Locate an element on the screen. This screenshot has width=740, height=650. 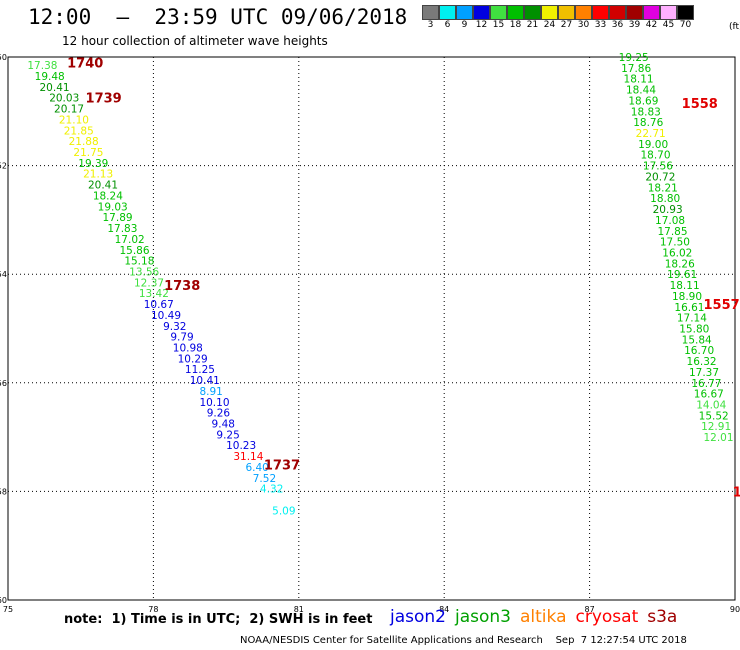
wave-height-value: 10.41 is located at coordinates (205, 381).